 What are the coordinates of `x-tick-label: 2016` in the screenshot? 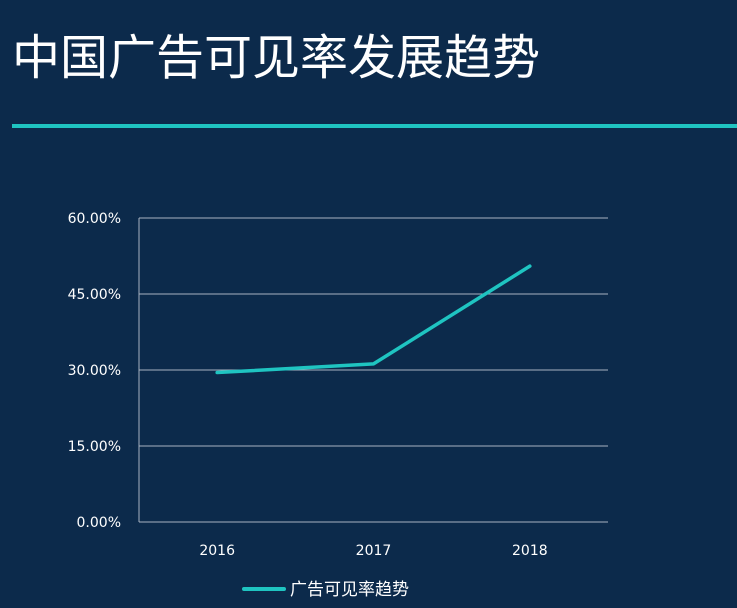 It's located at (217, 551).